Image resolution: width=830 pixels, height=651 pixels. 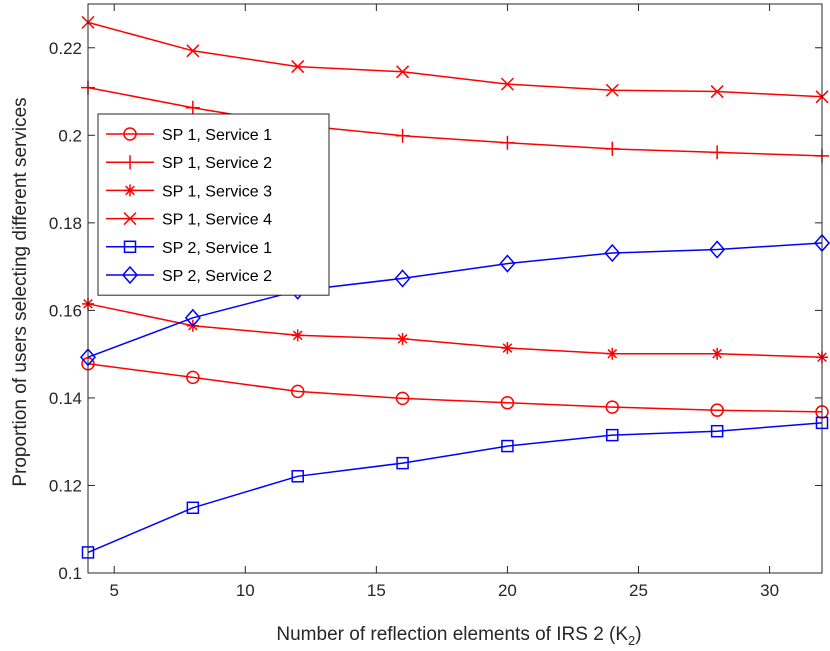 What do you see at coordinates (65, 223) in the screenshot?
I see `y-tick-label-5: 0.18` at bounding box center [65, 223].